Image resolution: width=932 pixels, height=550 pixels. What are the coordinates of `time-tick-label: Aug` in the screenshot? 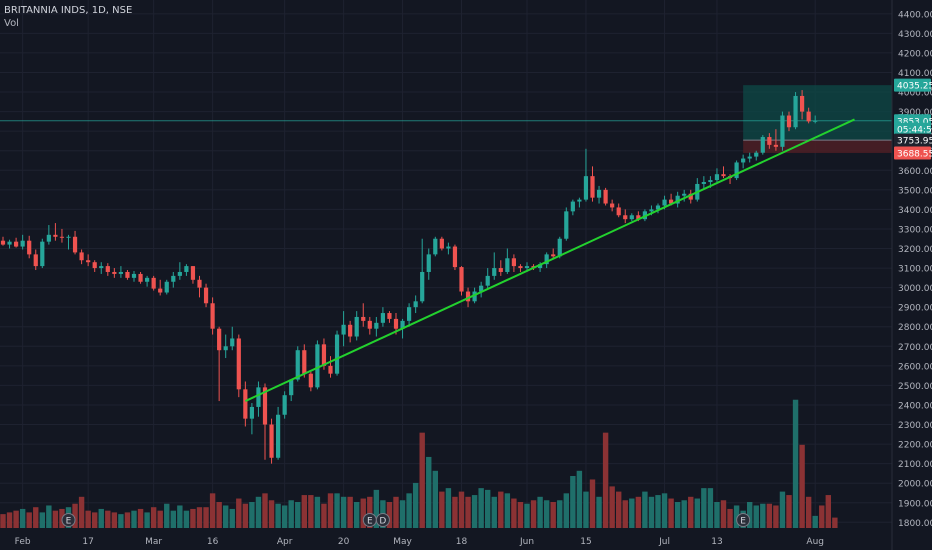 It's located at (815, 542).